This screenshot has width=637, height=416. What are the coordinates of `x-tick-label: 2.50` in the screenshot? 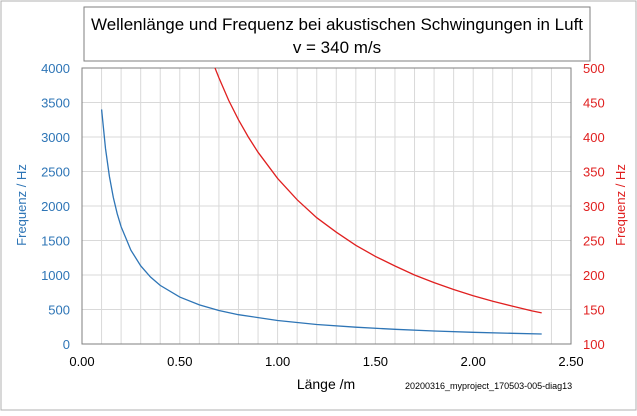 It's located at (570, 361).